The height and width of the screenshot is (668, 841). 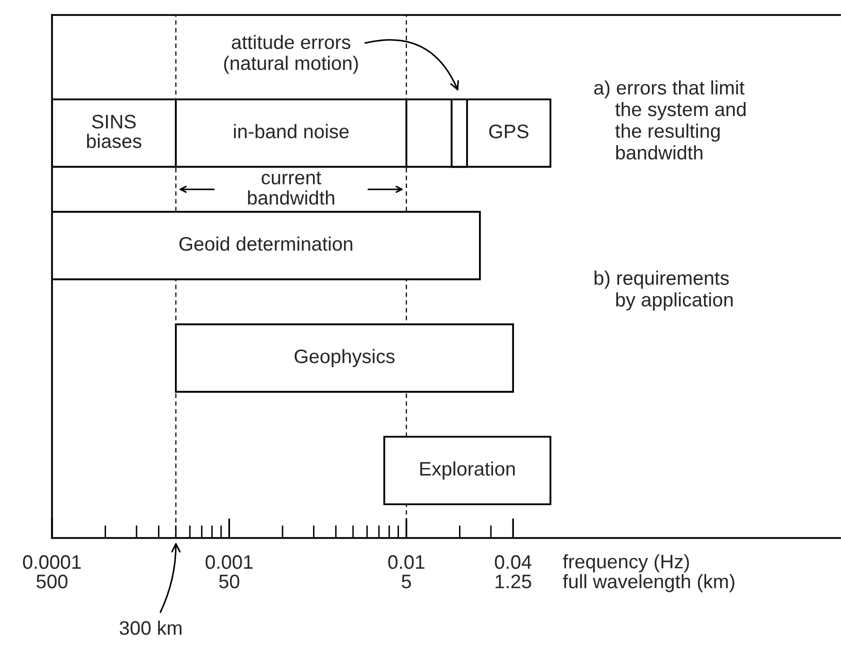 What do you see at coordinates (291, 54) in the screenshot?
I see `annotation: attitude errors (natural motion)` at bounding box center [291, 54].